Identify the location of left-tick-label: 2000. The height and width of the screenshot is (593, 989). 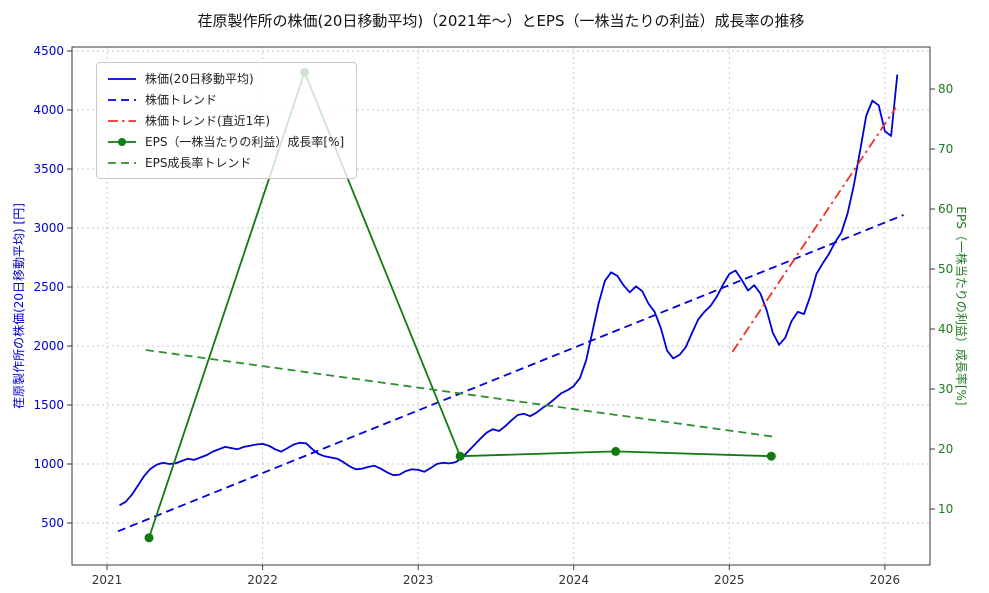
(48, 346).